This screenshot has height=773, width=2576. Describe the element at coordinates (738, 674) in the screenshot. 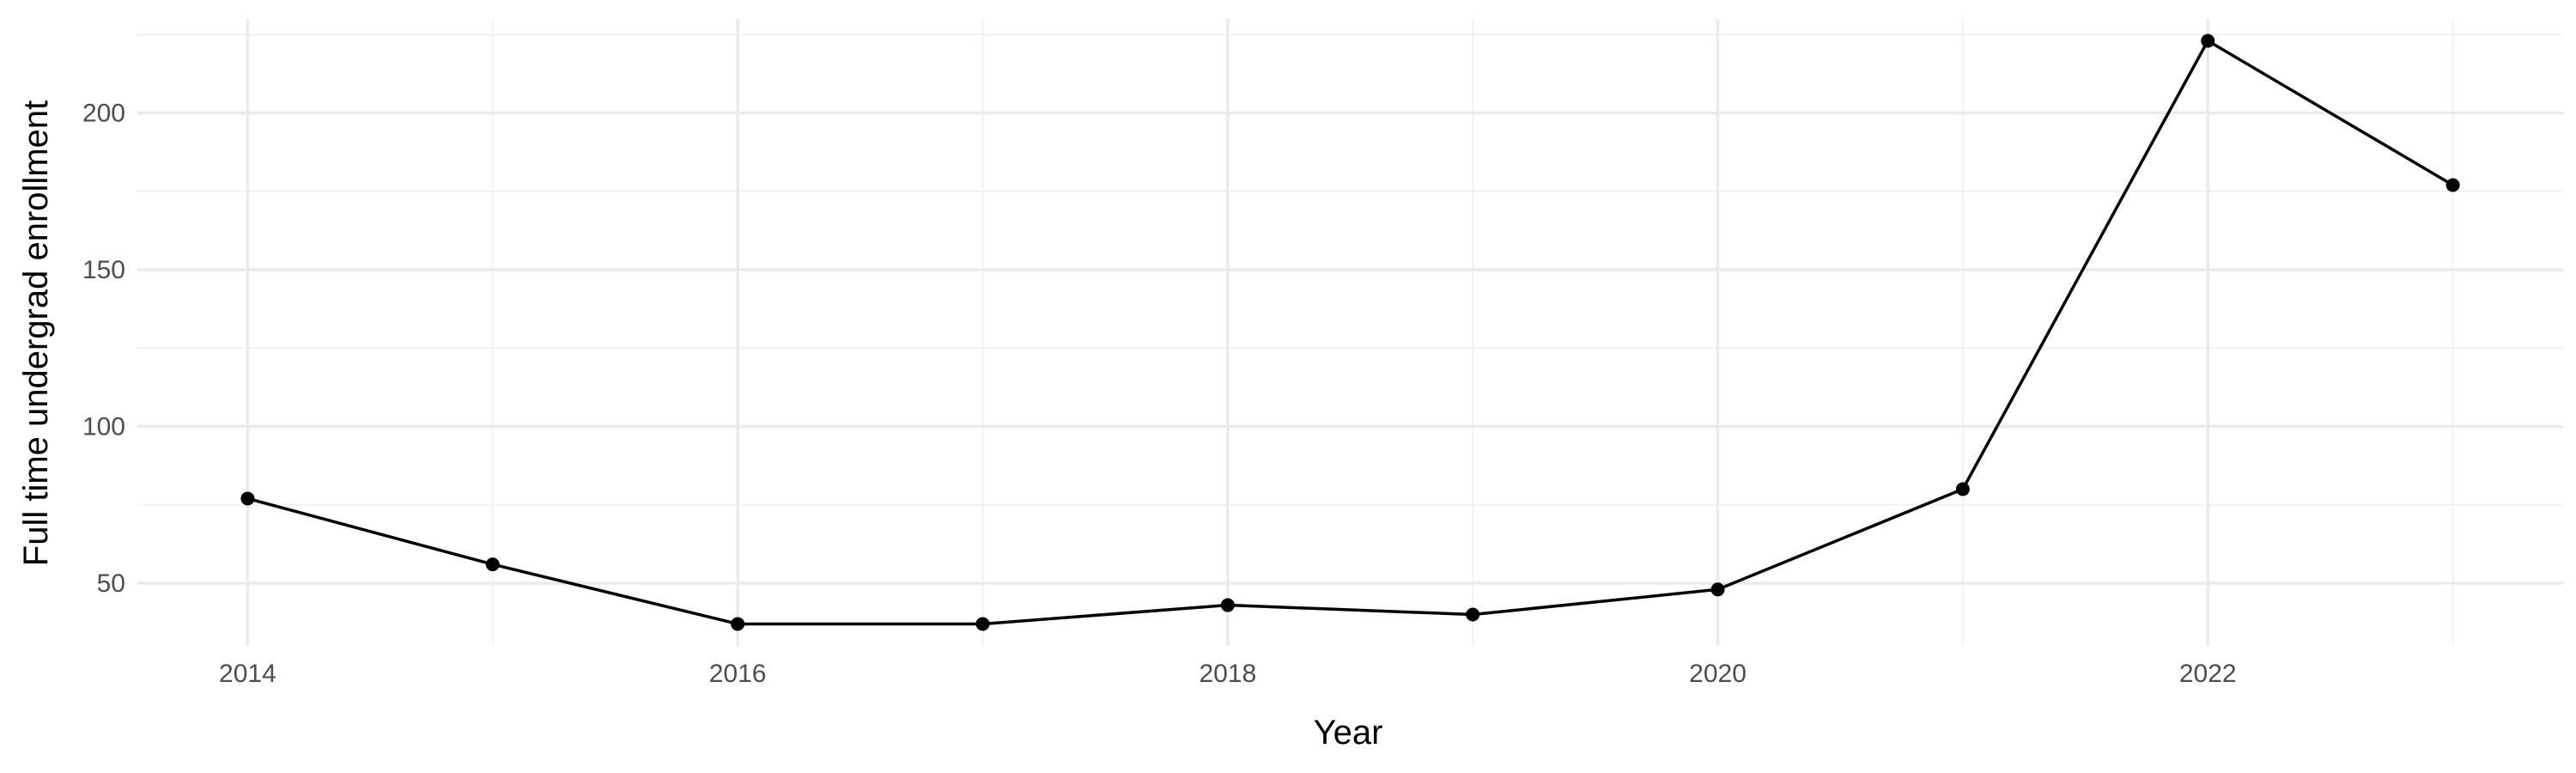

I see `x-tick-label: 2016` at that location.